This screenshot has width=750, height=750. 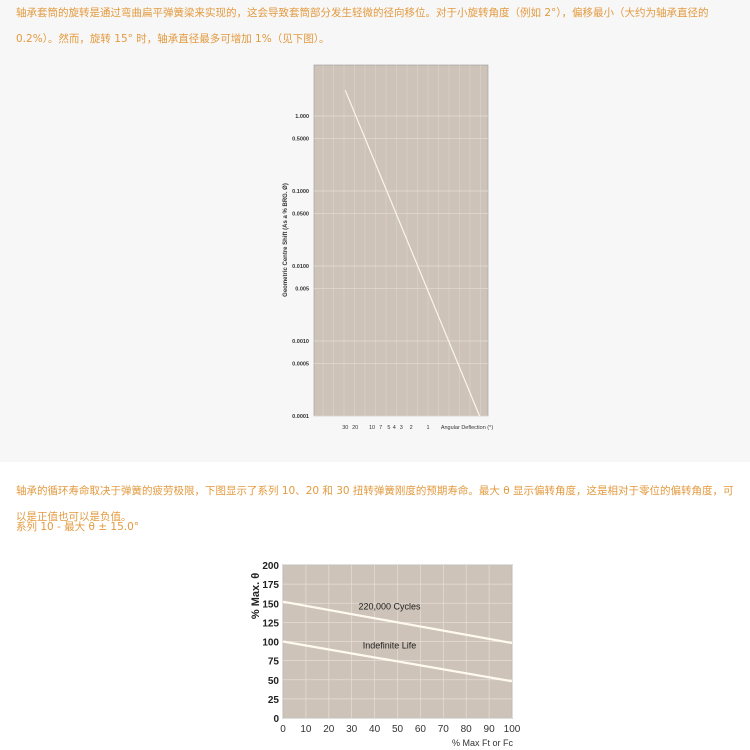 What do you see at coordinates (274, 662) in the screenshot?
I see `chart2-ytick-label: 75` at bounding box center [274, 662].